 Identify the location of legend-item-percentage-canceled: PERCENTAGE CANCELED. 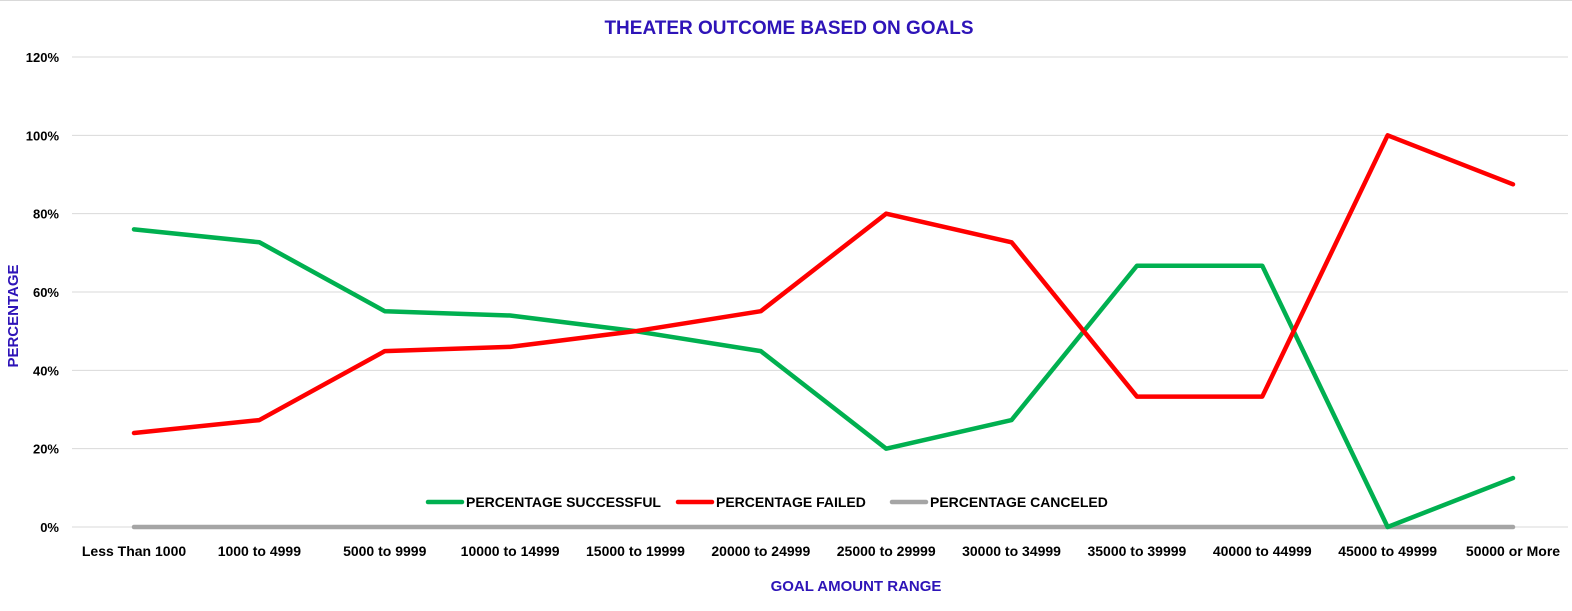
(998, 502).